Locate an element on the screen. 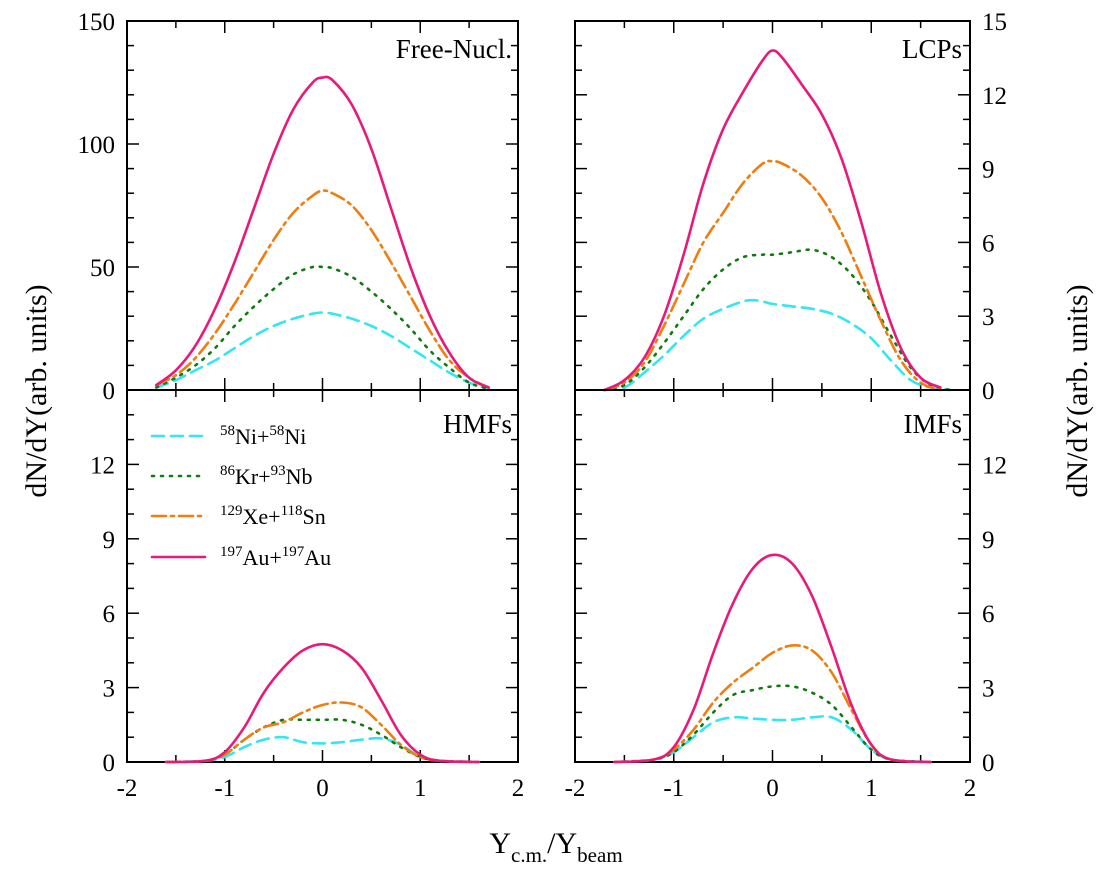 This screenshot has width=1099, height=876. y-tick-label: 50 is located at coordinates (102, 268).